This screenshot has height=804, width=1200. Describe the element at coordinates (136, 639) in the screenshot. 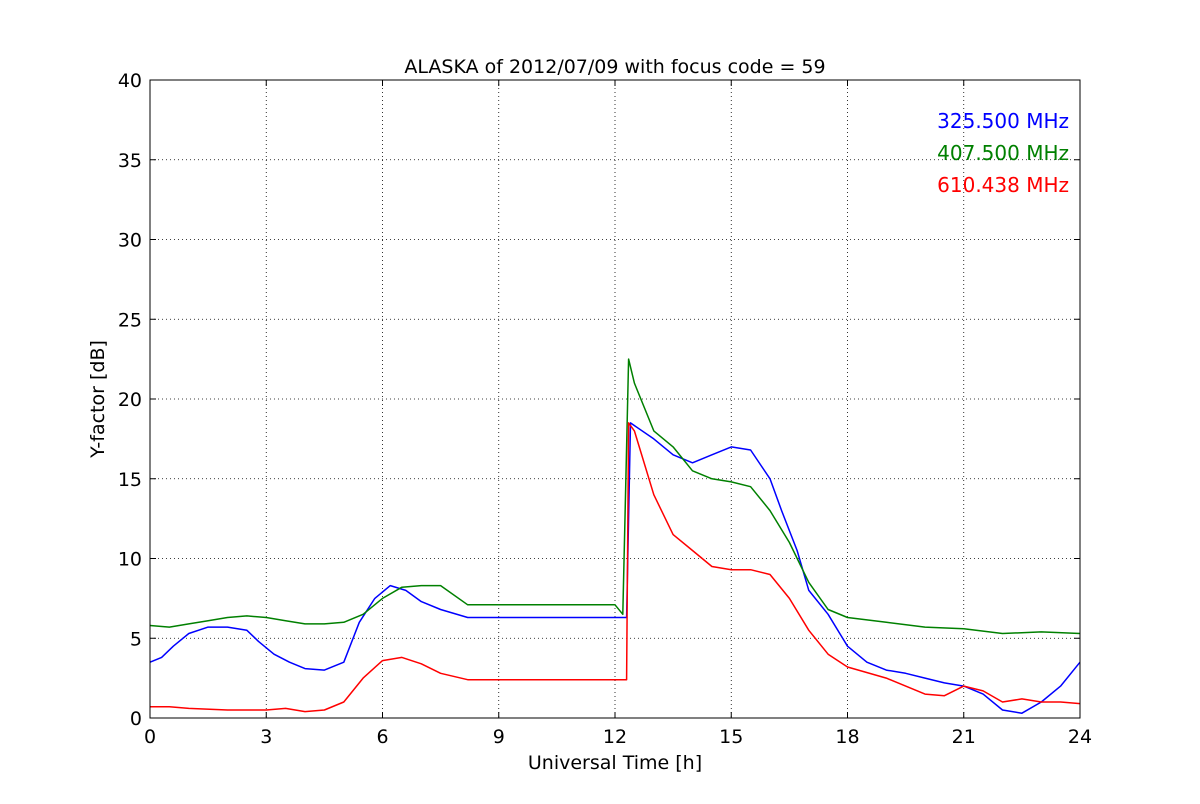

I see `y-tick-label: 5` at that location.